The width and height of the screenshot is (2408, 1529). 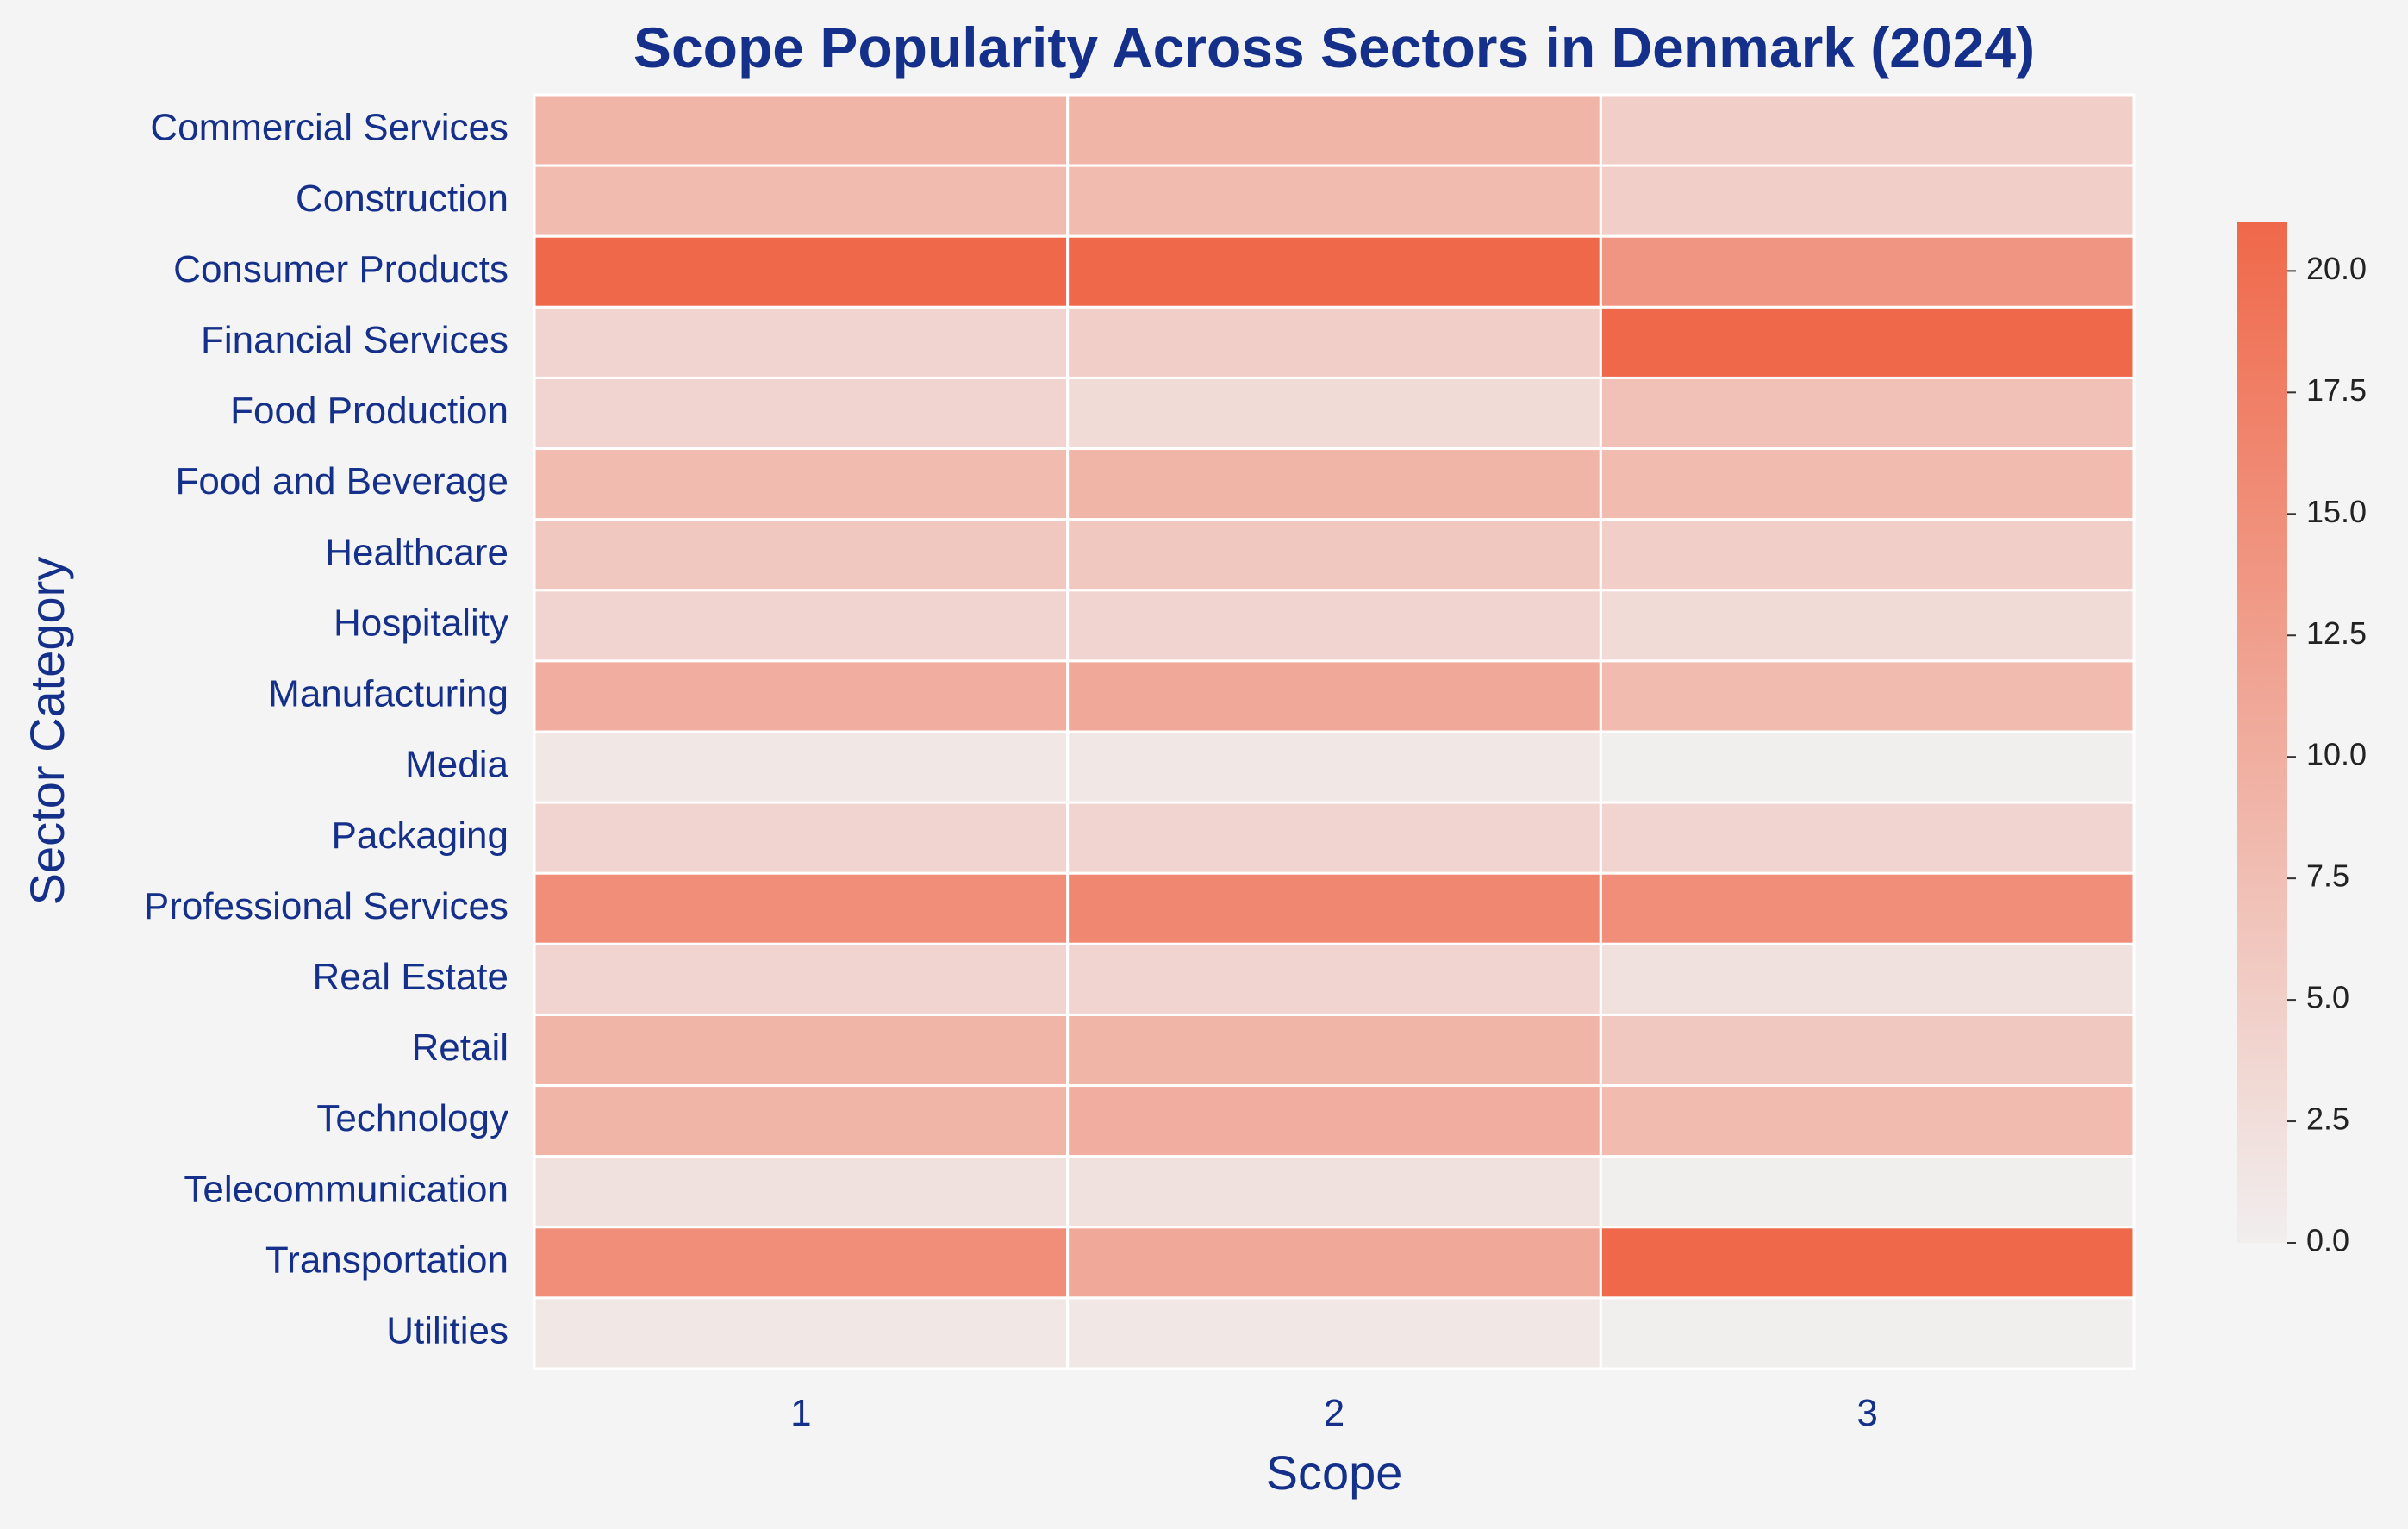 What do you see at coordinates (2262, 732) in the screenshot?
I see `colorbar-gradient` at bounding box center [2262, 732].